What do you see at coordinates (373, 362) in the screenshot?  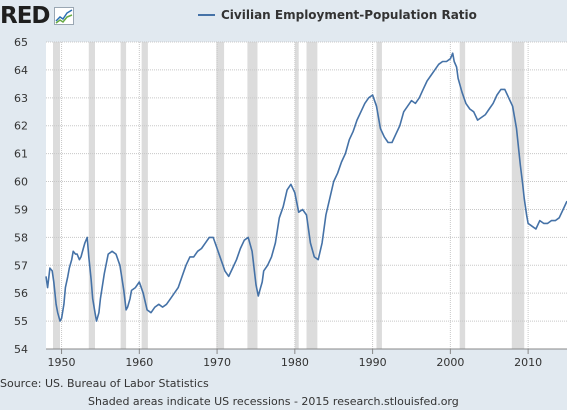 I see `x-tick-label: 1990` at bounding box center [373, 362].